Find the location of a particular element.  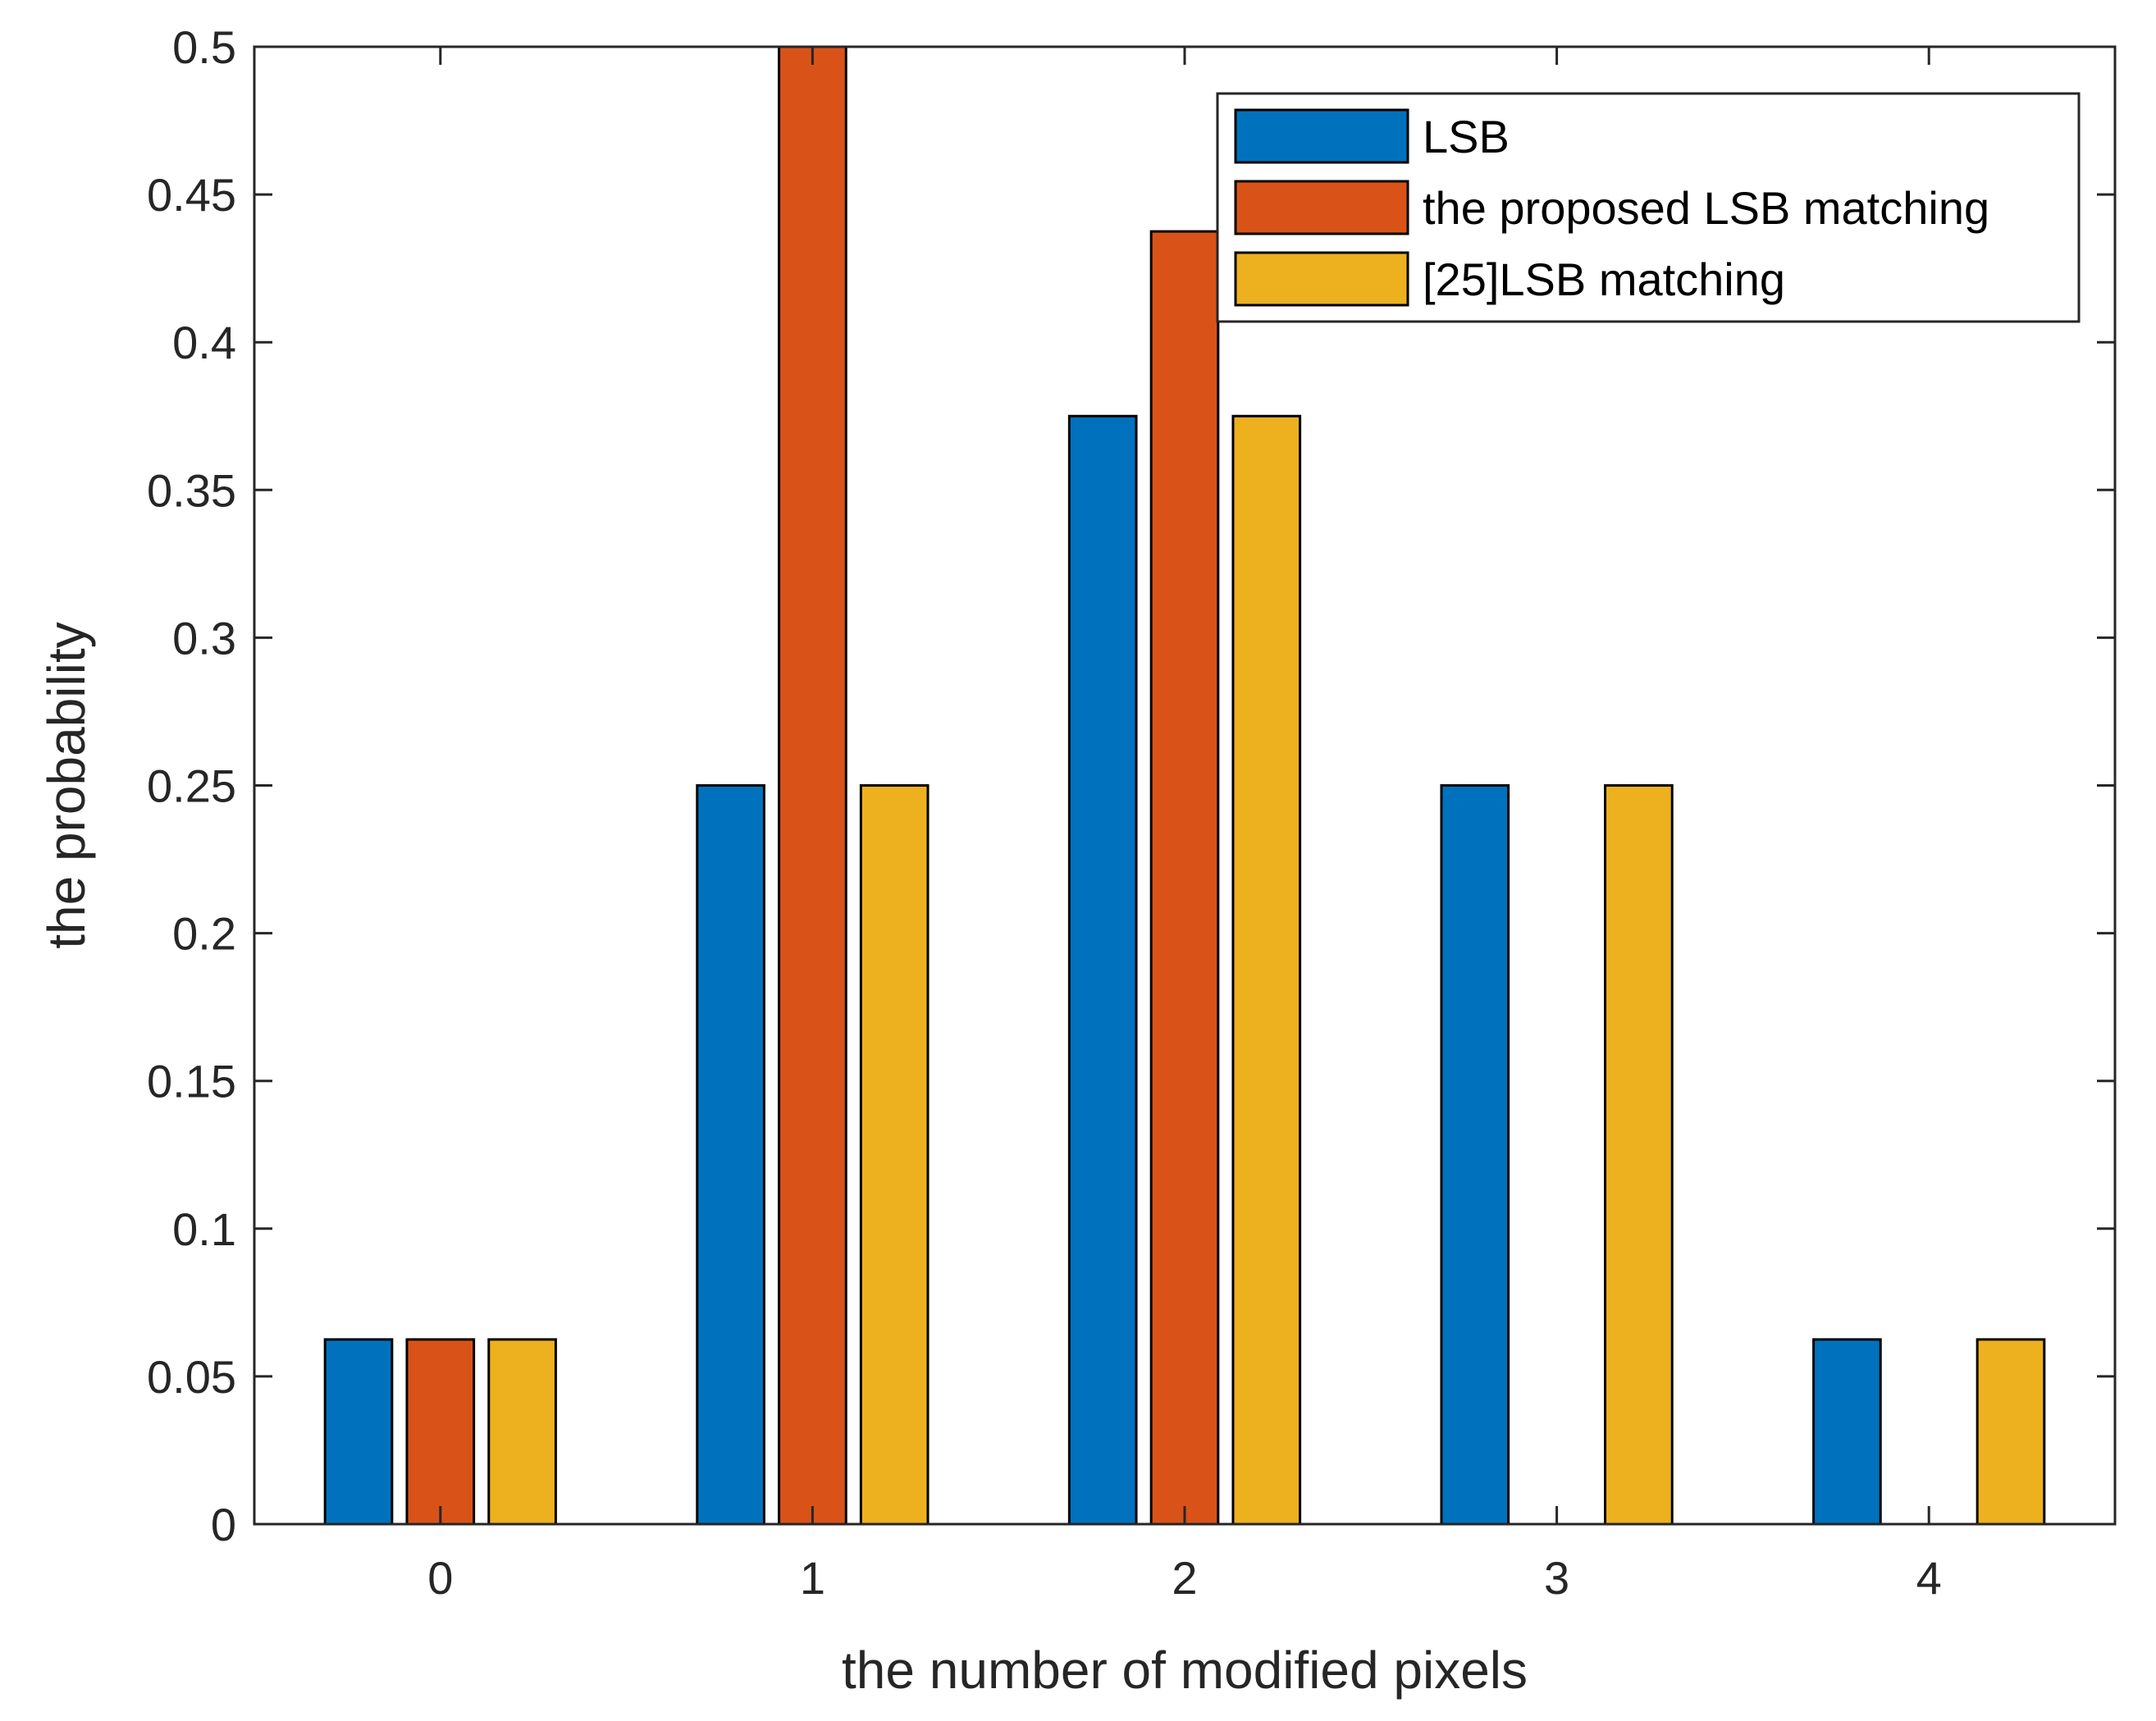

x-tick-labels: 0 1 2 3 4 is located at coordinates (1184, 1578).